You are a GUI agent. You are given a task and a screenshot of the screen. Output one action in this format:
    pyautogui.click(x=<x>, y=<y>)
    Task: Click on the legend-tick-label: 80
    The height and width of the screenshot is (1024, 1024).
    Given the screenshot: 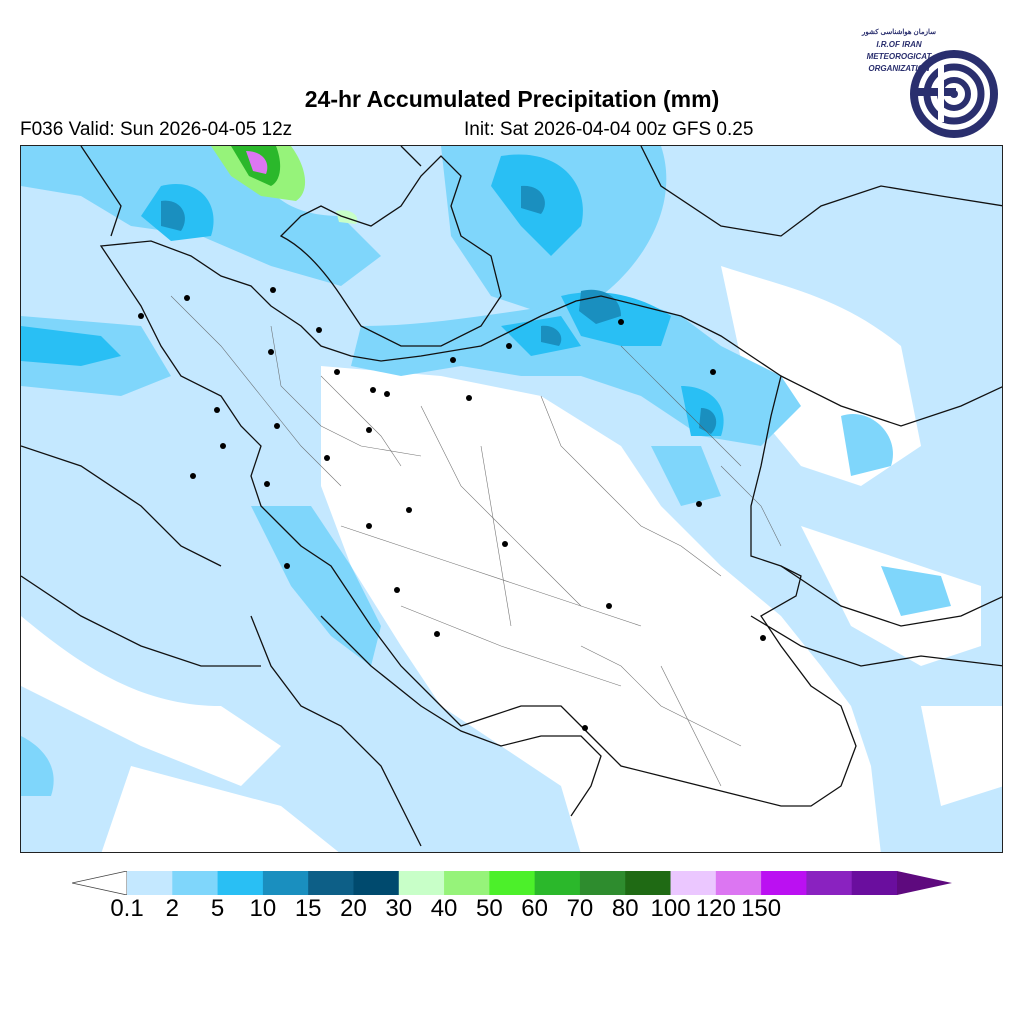 What is the action you would take?
    pyautogui.click(x=625, y=908)
    